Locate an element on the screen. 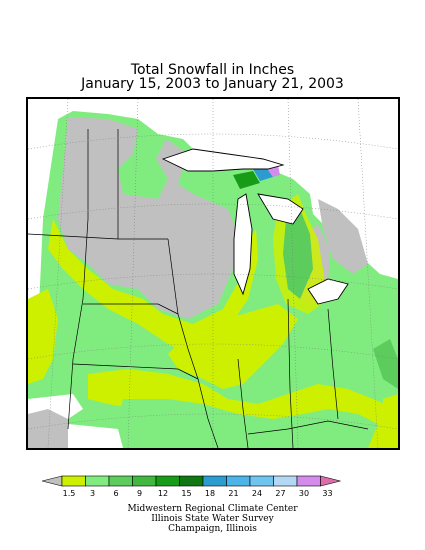 The image size is (425, 550). credit-line-2: Illinois State Water Survey is located at coordinates (212, 519).